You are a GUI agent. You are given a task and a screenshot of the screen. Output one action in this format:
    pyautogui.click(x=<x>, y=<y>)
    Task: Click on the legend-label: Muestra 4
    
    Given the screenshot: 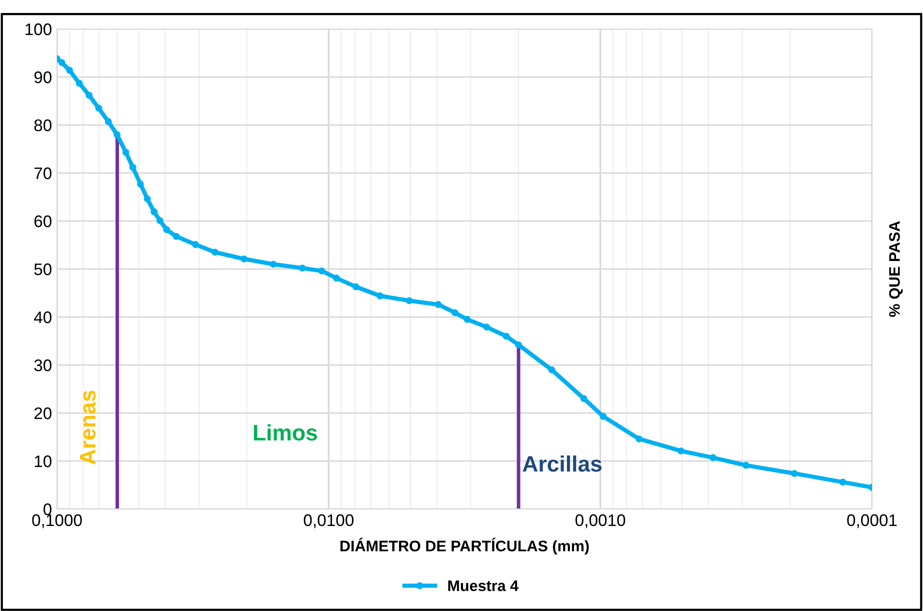 What is the action you would take?
    pyautogui.click(x=483, y=586)
    